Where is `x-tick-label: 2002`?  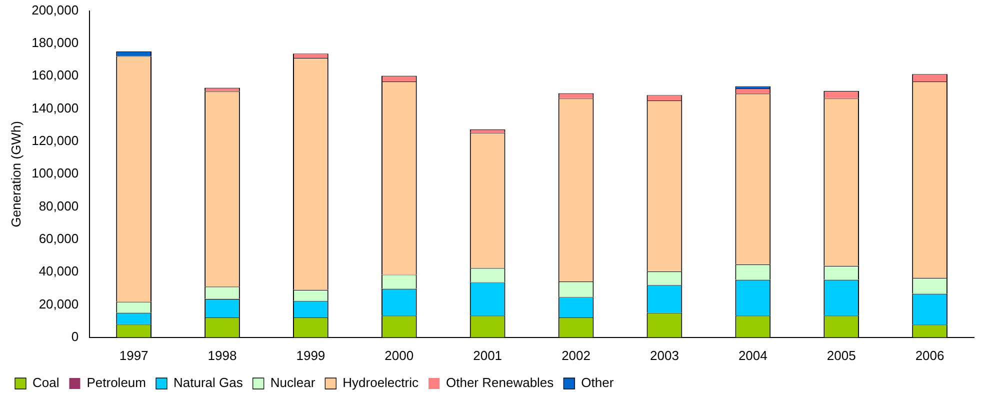
x-tick-label: 2002 is located at coordinates (576, 355).